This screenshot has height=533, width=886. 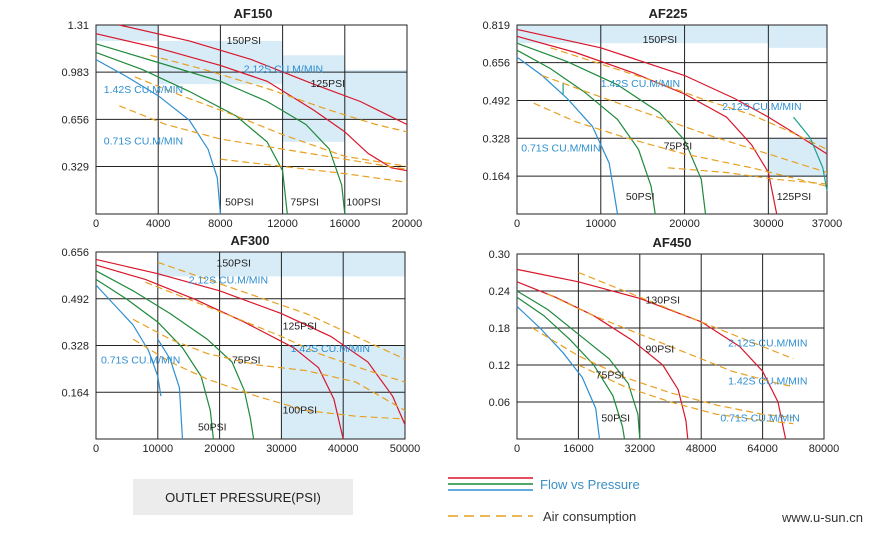 What do you see at coordinates (701, 449) in the screenshot?
I see `x-tick-label: 48000` at bounding box center [701, 449].